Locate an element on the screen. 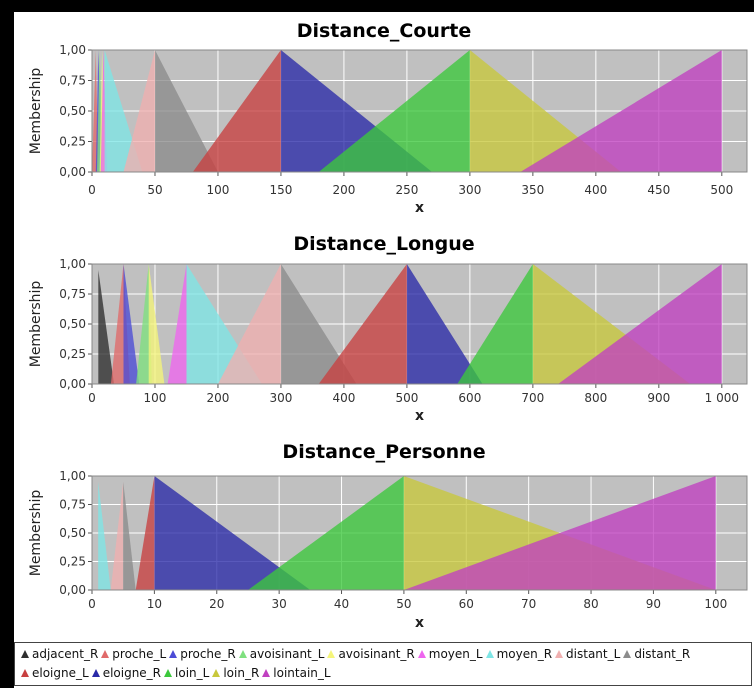 This screenshot has width=754, height=688. plot-border is located at coordinates (419, 533).